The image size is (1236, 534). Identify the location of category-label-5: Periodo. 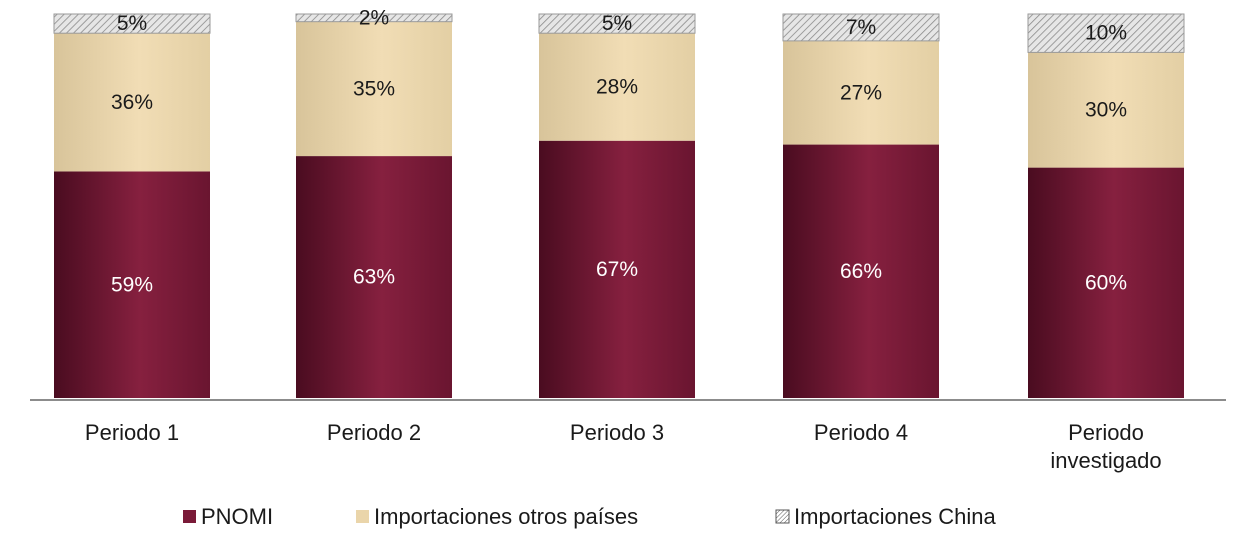
(1106, 432).